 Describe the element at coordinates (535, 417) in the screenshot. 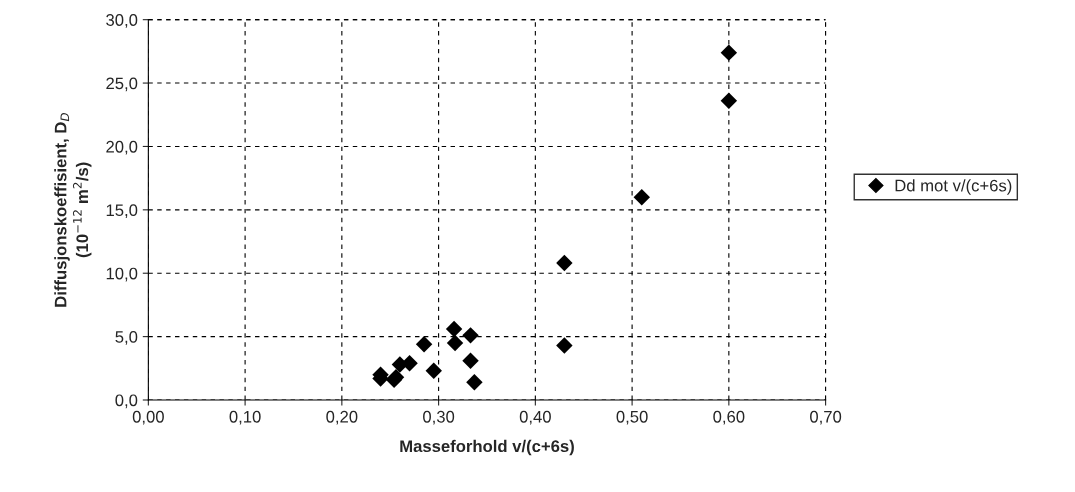

I see `x-tick-label: 0,40` at that location.